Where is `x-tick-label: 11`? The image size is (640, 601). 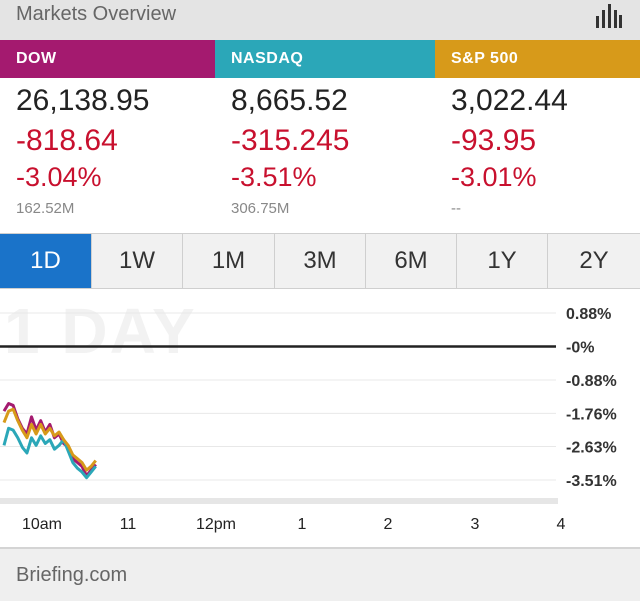
x-tick-label: 11 is located at coordinates (128, 524).